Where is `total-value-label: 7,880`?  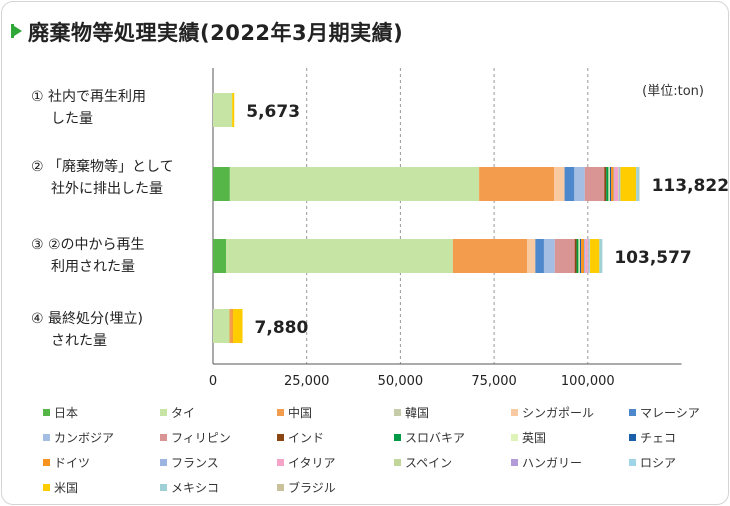
total-value-label: 7,880 is located at coordinates (282, 328).